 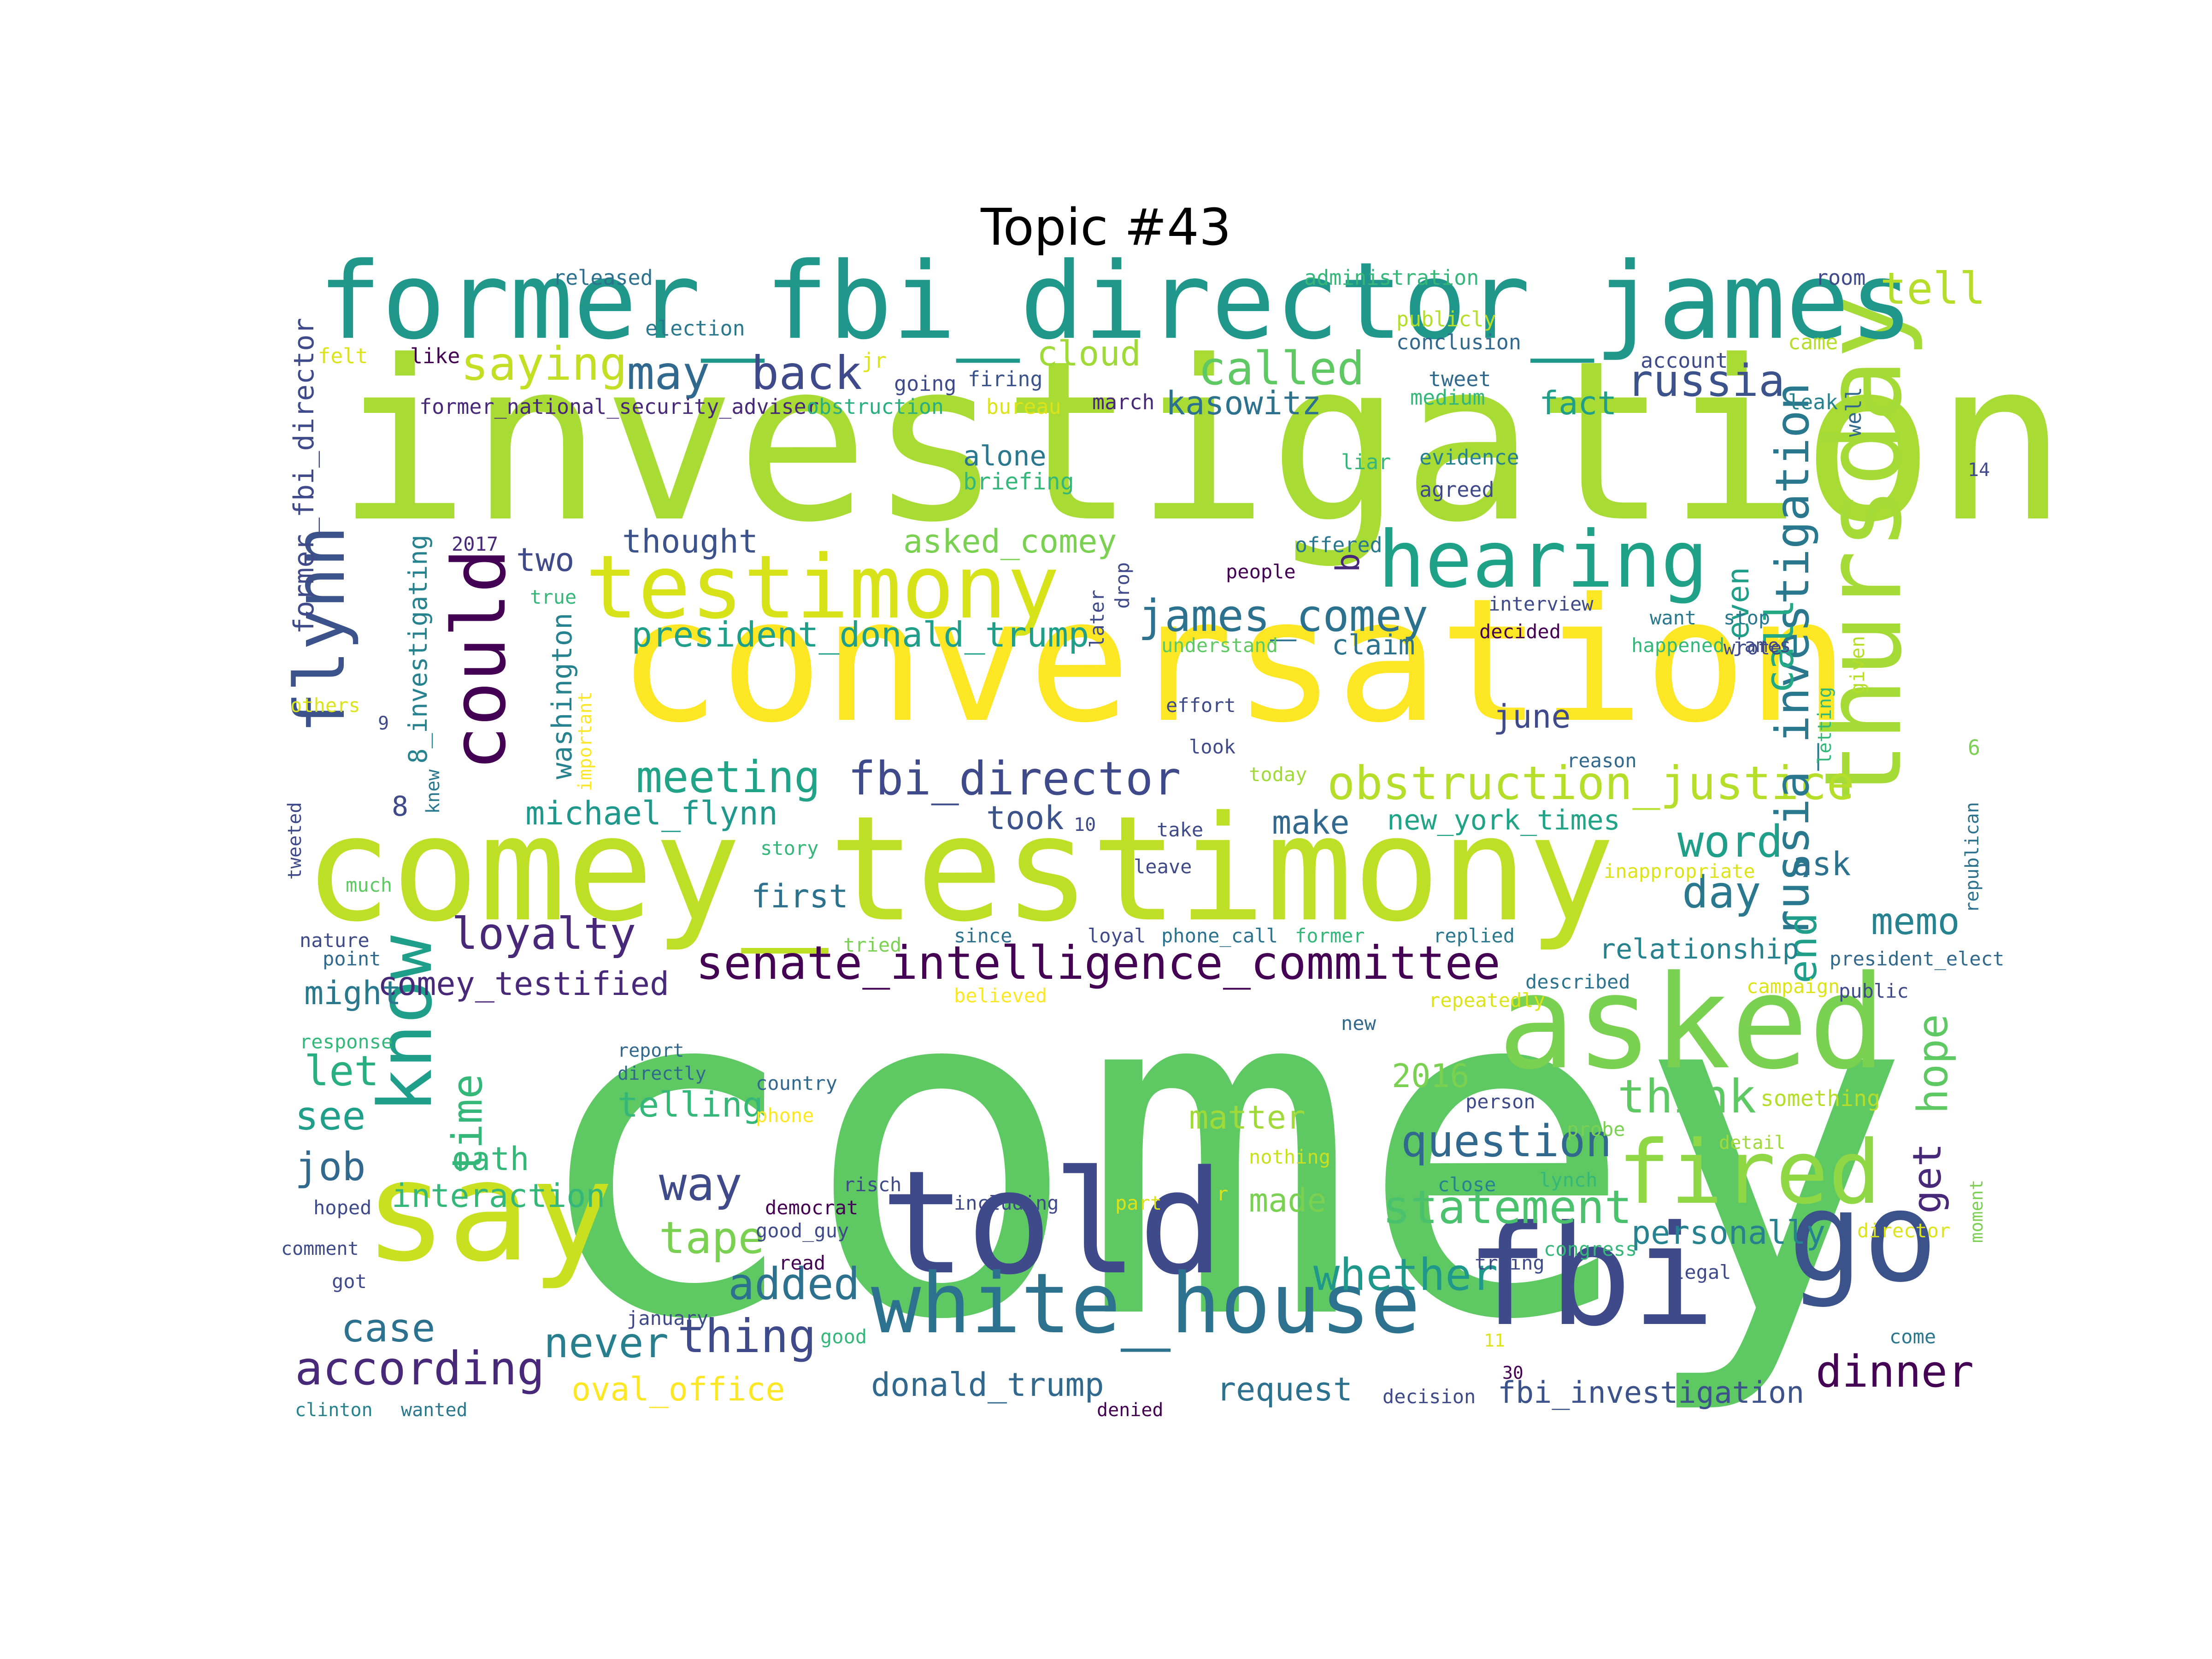 What do you see at coordinates (1163, 866) in the screenshot?
I see `cloud-word: leave` at bounding box center [1163, 866].